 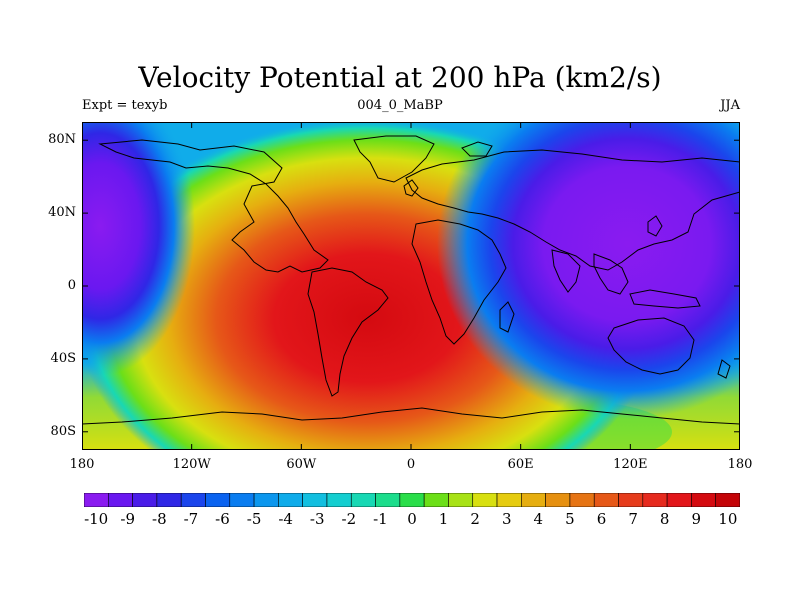 What do you see at coordinates (538, 519) in the screenshot?
I see `colorbar-label: 4` at bounding box center [538, 519].